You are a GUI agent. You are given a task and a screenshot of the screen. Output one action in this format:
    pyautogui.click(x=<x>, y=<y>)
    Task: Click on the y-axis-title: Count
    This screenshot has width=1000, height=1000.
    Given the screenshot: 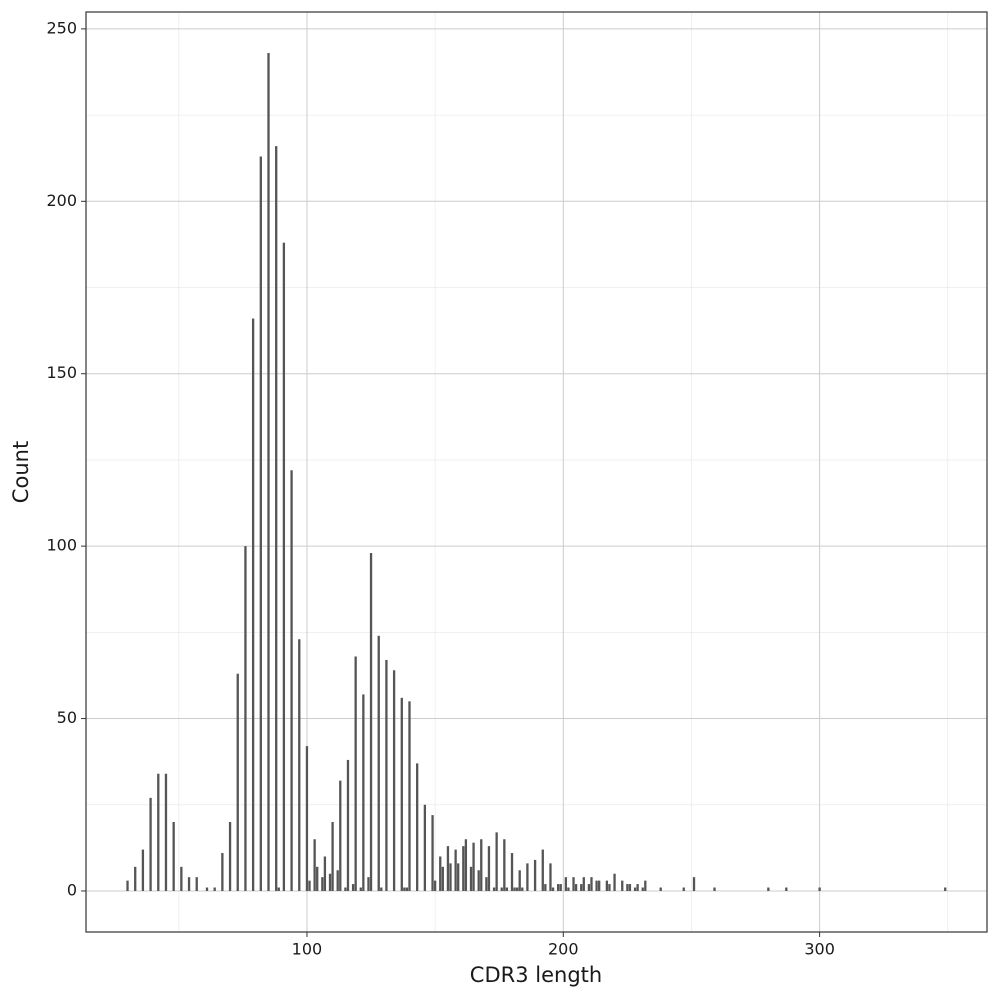 What is the action you would take?
    pyautogui.click(x=21, y=472)
    